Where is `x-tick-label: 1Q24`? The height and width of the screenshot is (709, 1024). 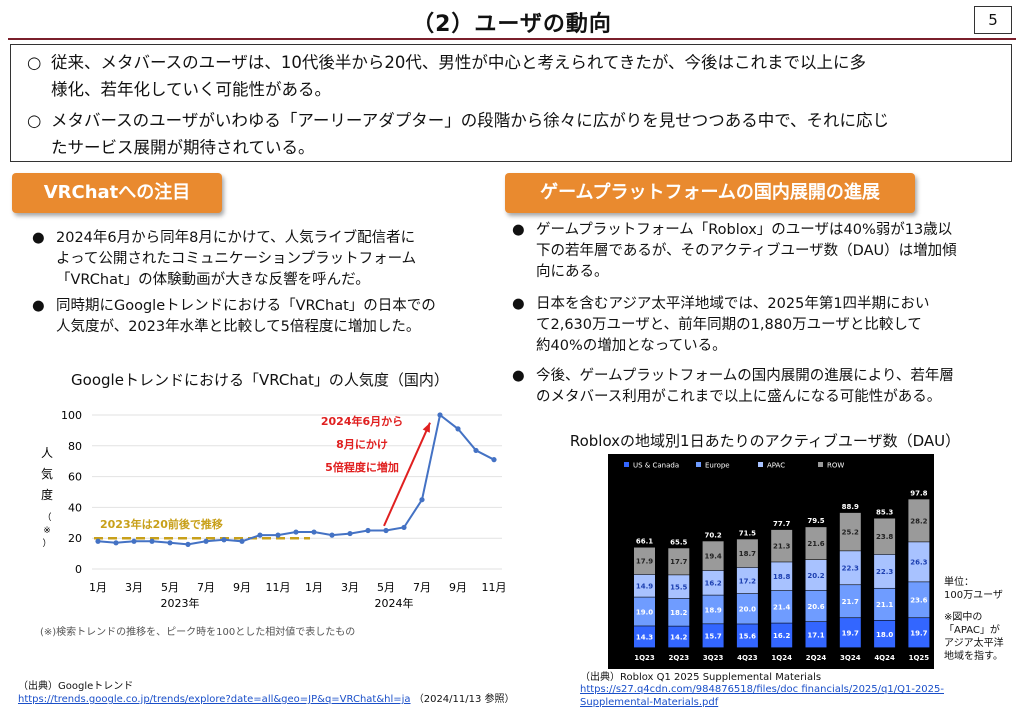 x-tick-label: 1Q24 is located at coordinates (781, 658).